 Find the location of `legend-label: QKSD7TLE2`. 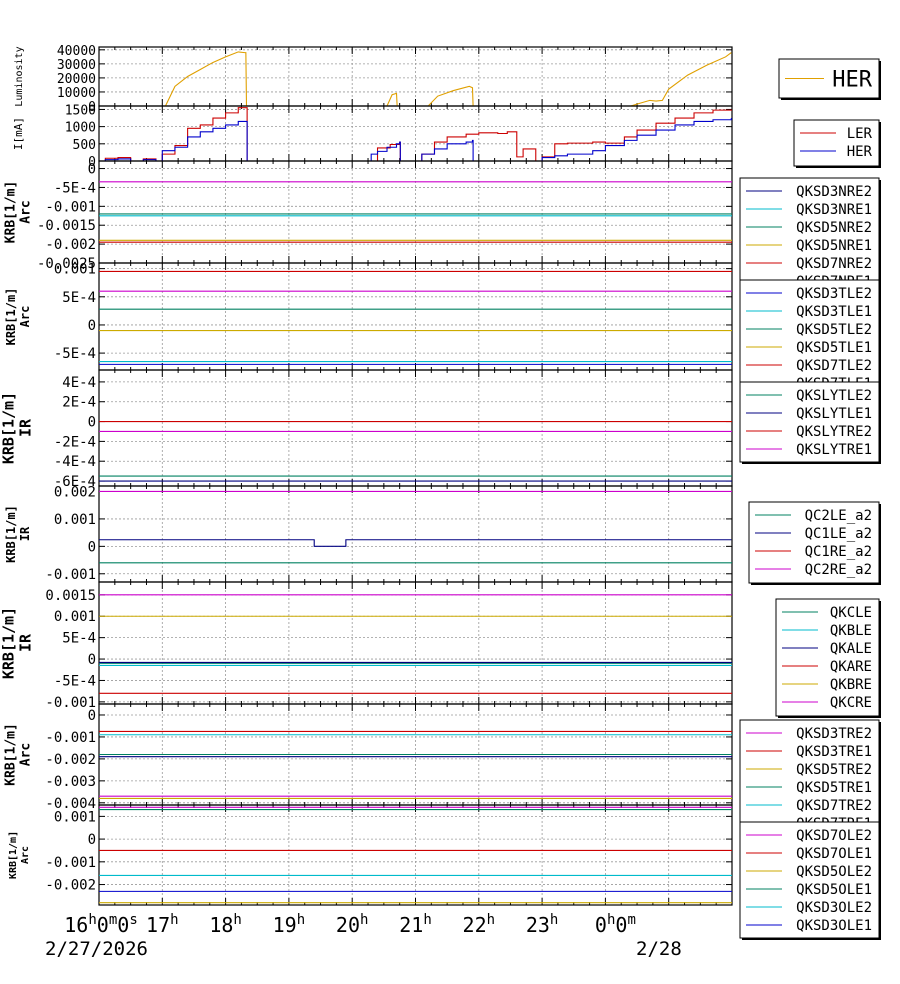

legend-label: QKSD7TLE2 is located at coordinates (834, 366).